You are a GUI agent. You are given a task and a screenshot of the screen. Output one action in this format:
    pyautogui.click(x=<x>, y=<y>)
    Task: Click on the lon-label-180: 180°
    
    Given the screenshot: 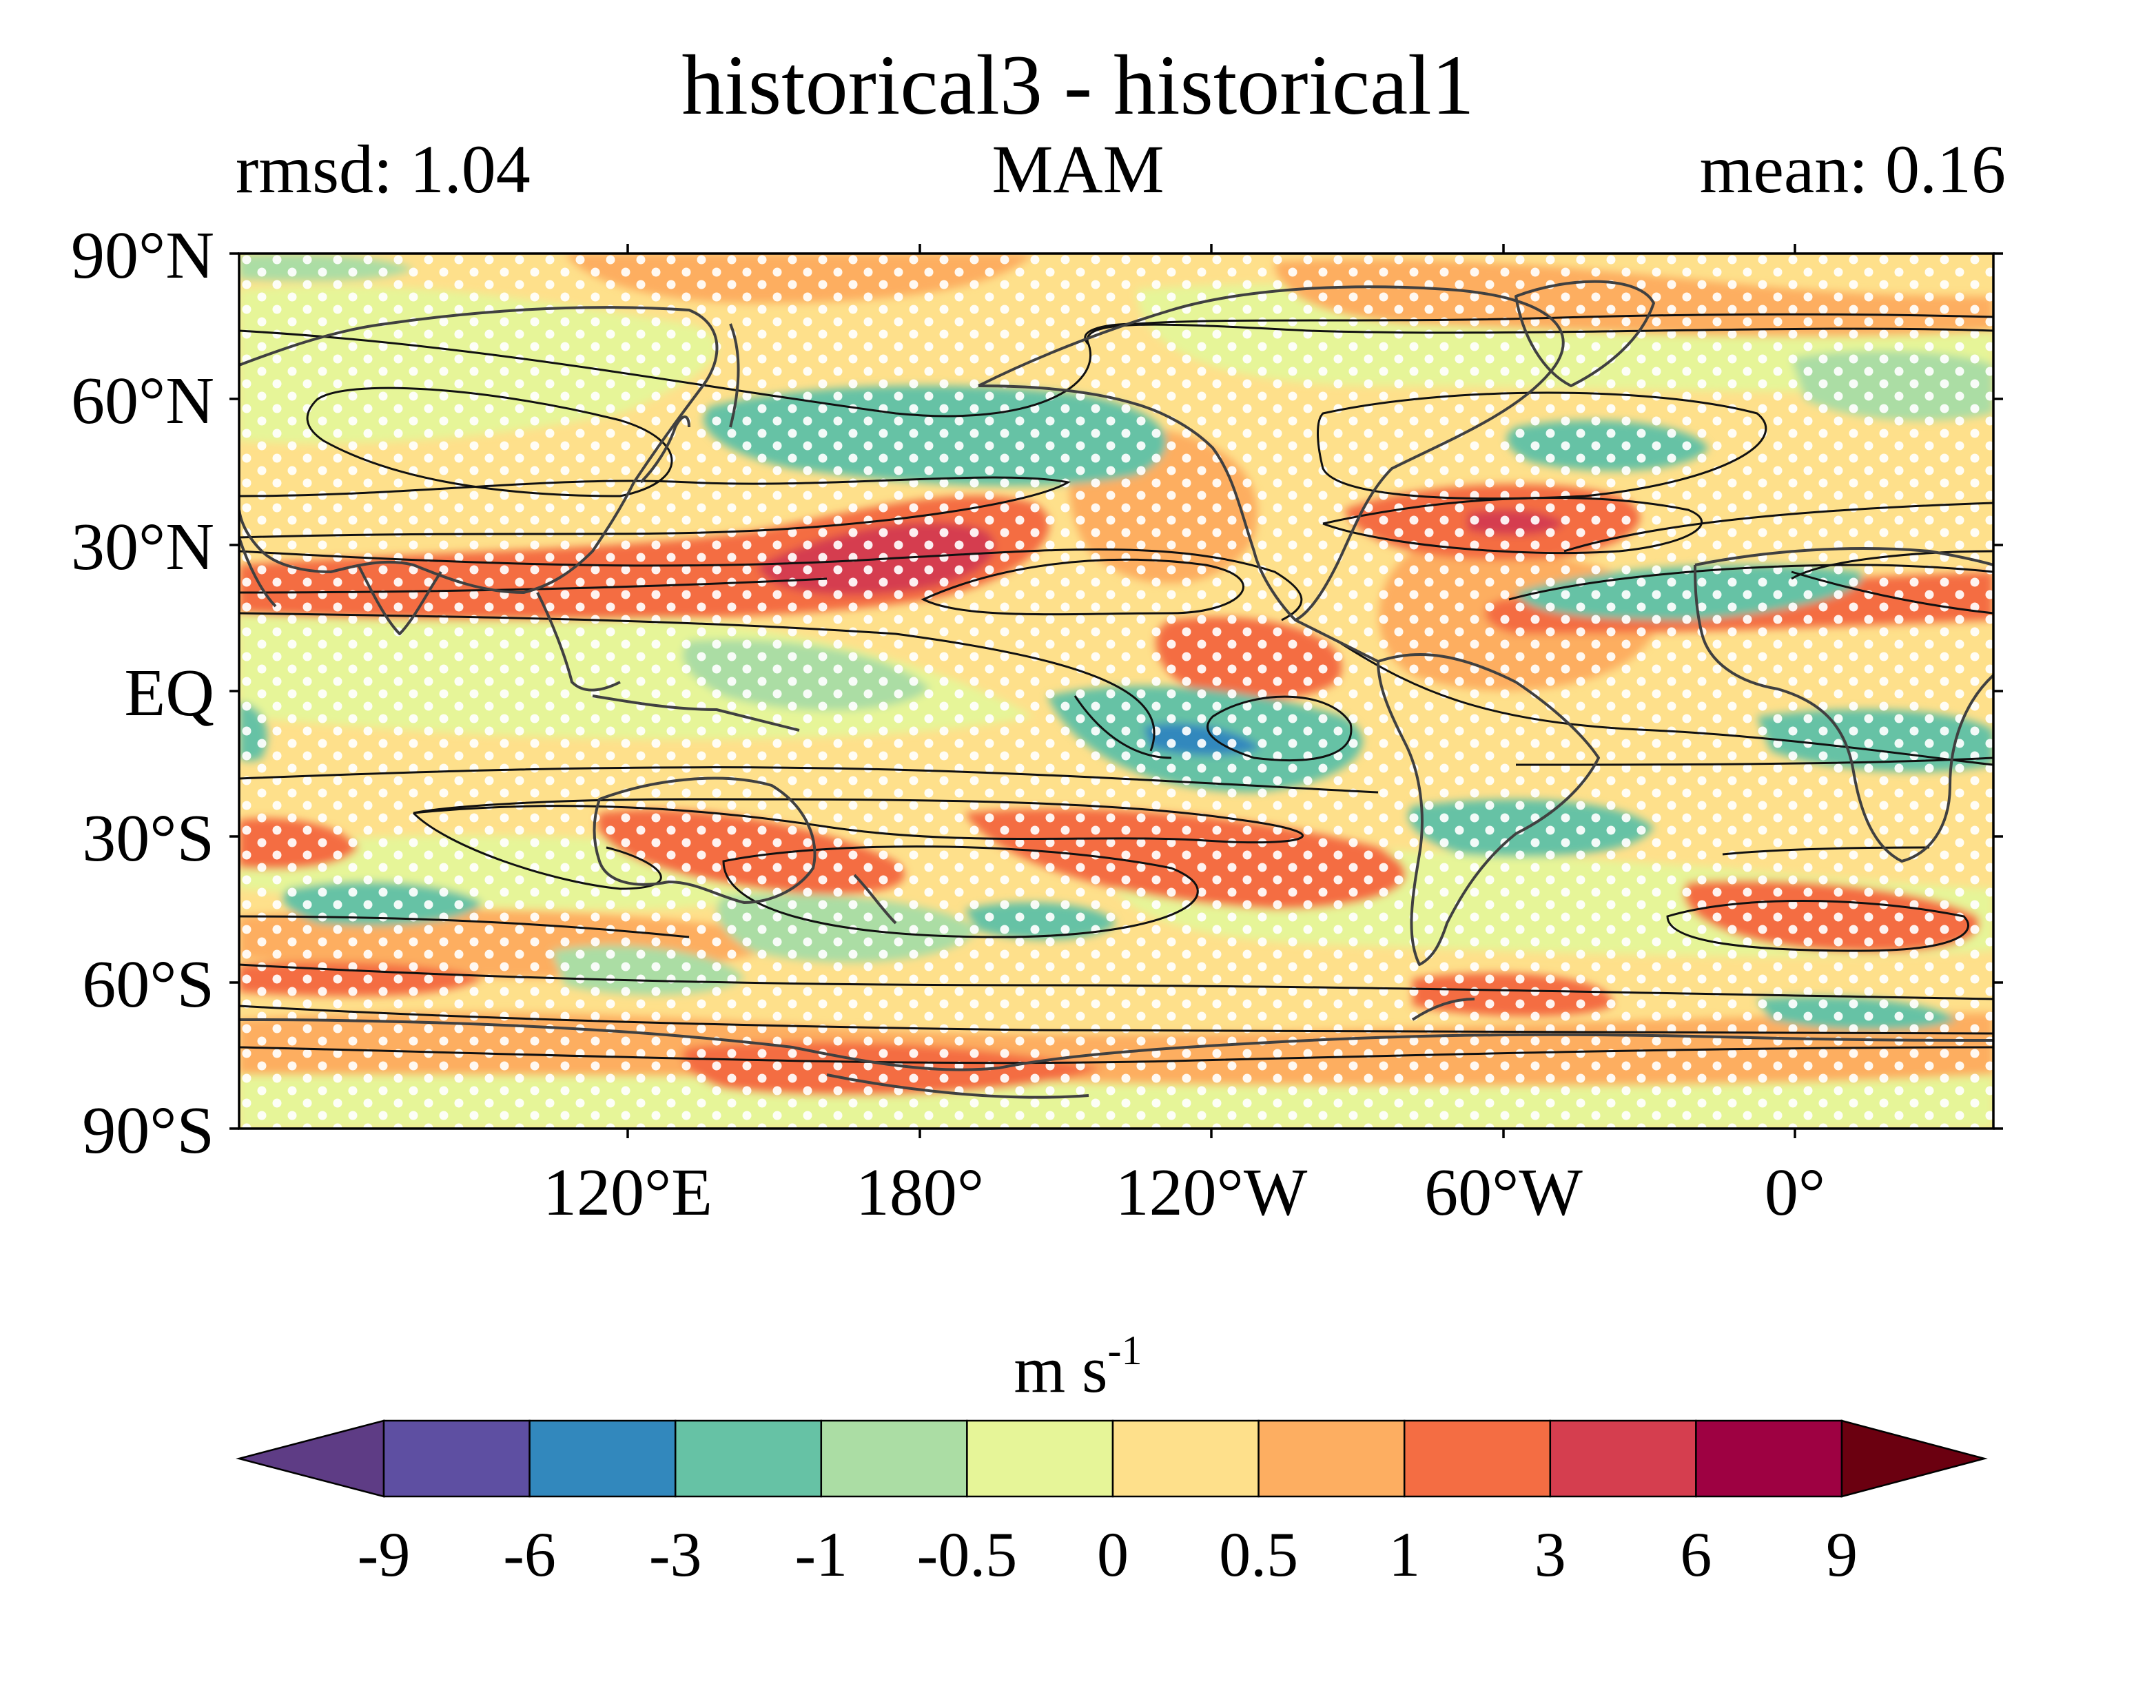 What is the action you would take?
    pyautogui.click(x=920, y=1192)
    